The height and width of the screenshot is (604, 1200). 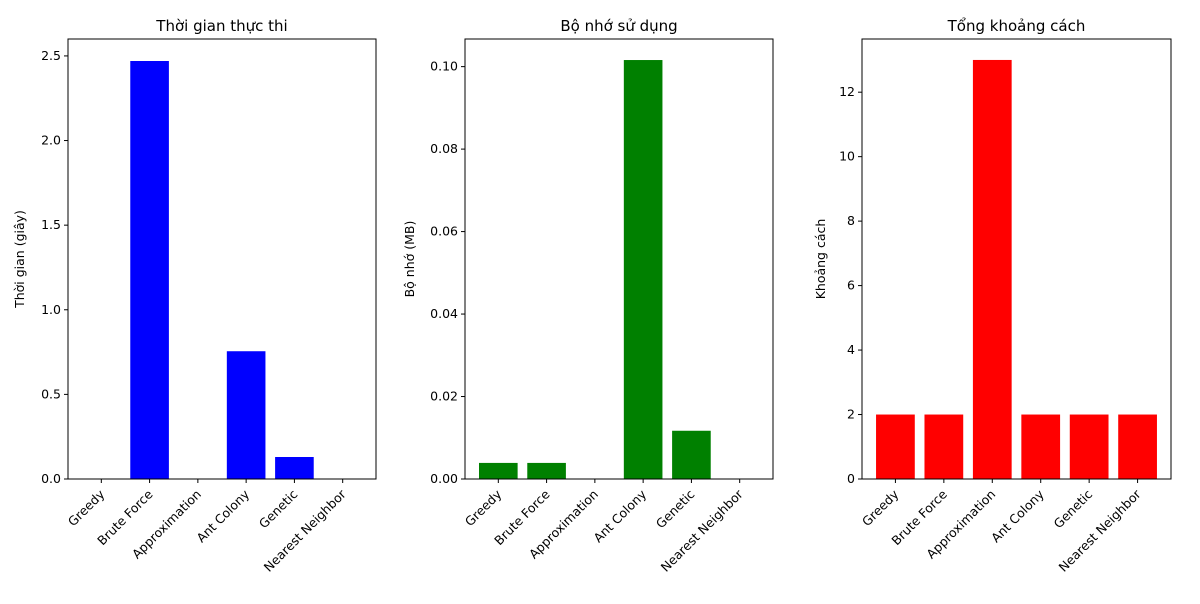 I want to click on y-tick-label: 8, so click(x=851, y=220).